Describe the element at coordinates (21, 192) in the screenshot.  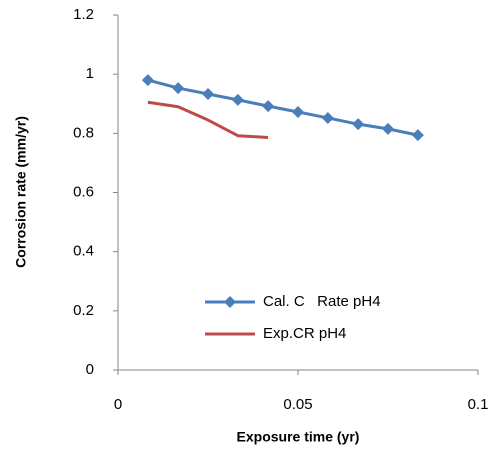
I see `y-axis-title: Corrosion rate (mm/yr)` at that location.